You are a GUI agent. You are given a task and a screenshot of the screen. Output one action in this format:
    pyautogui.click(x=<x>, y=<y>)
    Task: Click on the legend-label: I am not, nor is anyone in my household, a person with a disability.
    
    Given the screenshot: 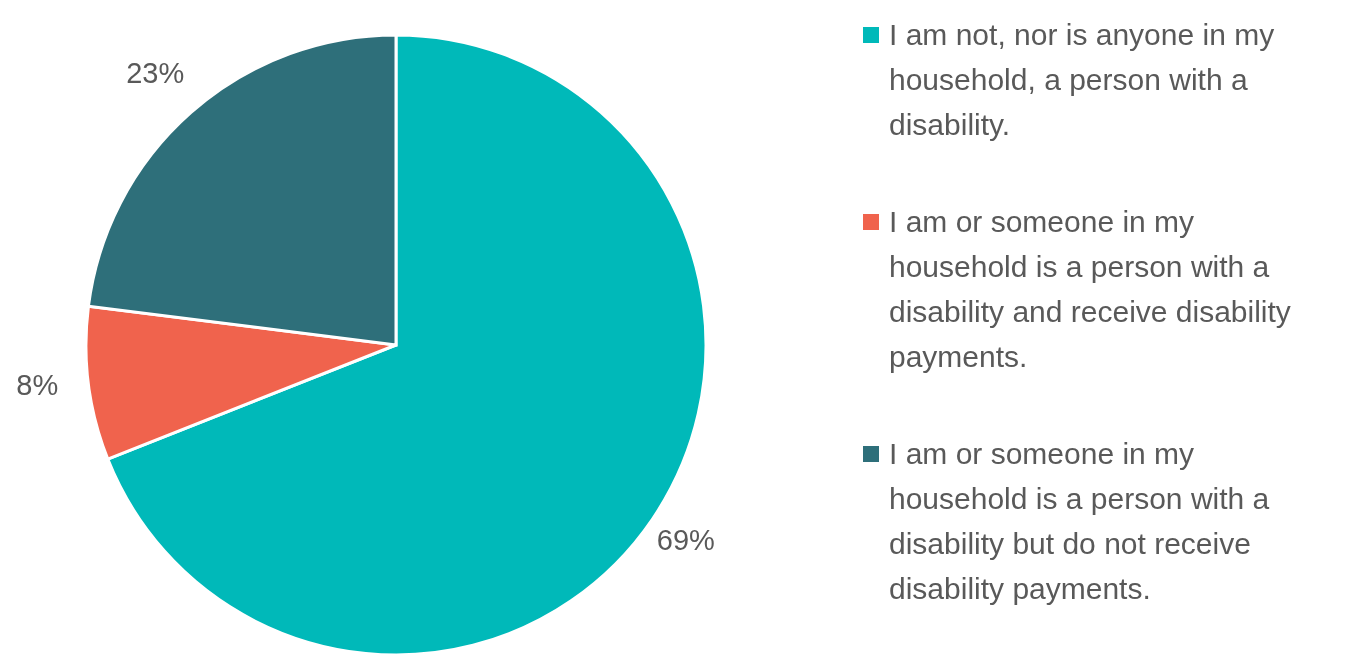 What is the action you would take?
    pyautogui.click(x=1082, y=80)
    